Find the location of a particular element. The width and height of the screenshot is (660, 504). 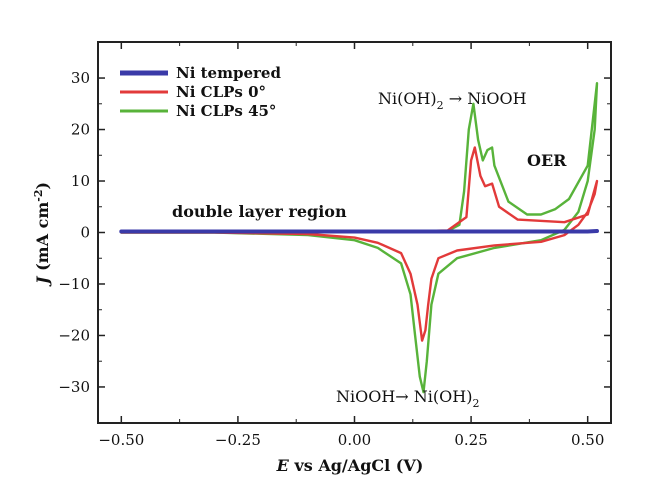

annotation-reduction-text: NiOOH→ Ni(OH) is located at coordinates (404, 396).